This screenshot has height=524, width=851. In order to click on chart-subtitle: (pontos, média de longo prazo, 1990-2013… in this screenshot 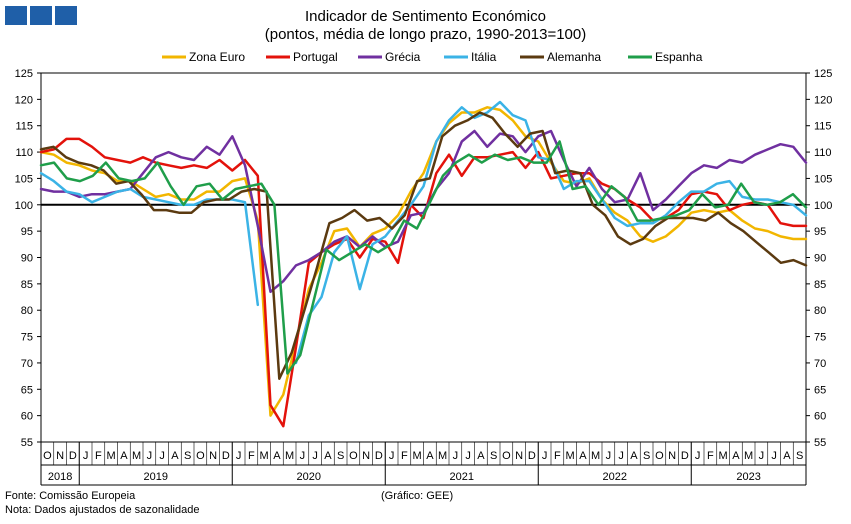, I will do `click(425, 34)`.